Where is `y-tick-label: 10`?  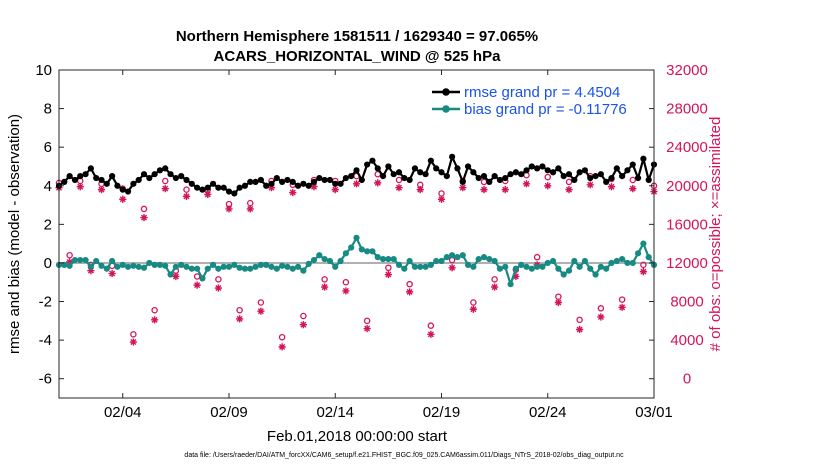 y-tick-label: 10 is located at coordinates (43, 70).